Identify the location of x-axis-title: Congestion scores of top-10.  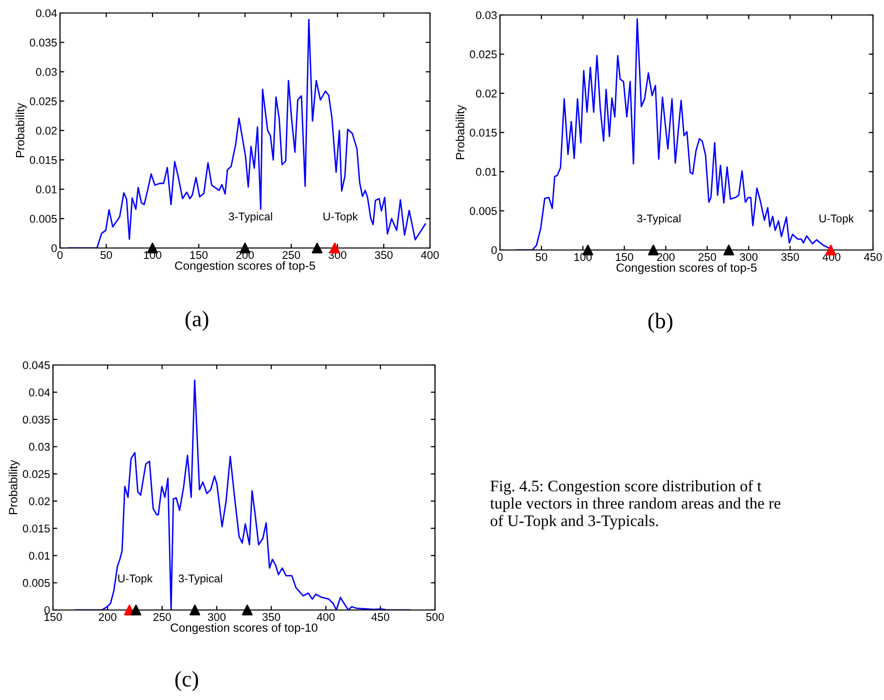
(244, 628).